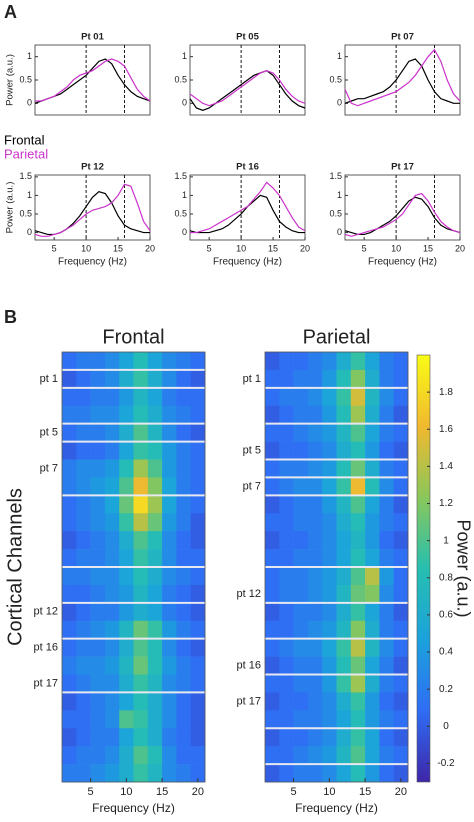 This screenshot has height=822, width=474. I want to click on x-tick-label: 10, so click(126, 792).